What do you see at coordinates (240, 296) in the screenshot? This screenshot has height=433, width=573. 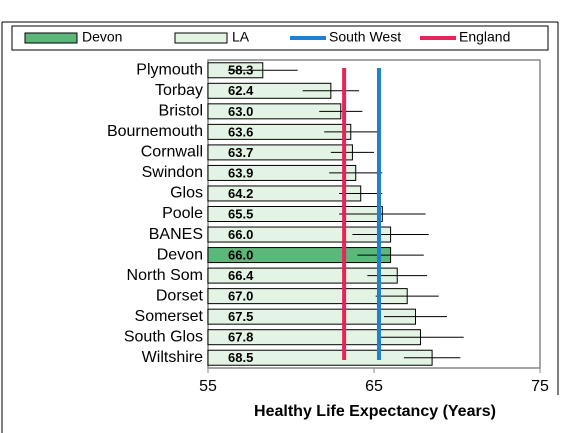 I see `value-label: 67.0` at bounding box center [240, 296].